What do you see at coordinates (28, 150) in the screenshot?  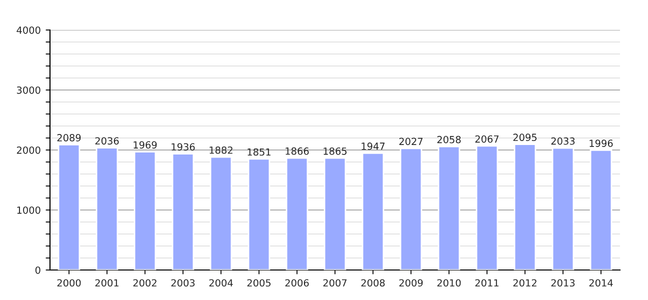 I see `y-tick-label: 2000` at bounding box center [28, 150].